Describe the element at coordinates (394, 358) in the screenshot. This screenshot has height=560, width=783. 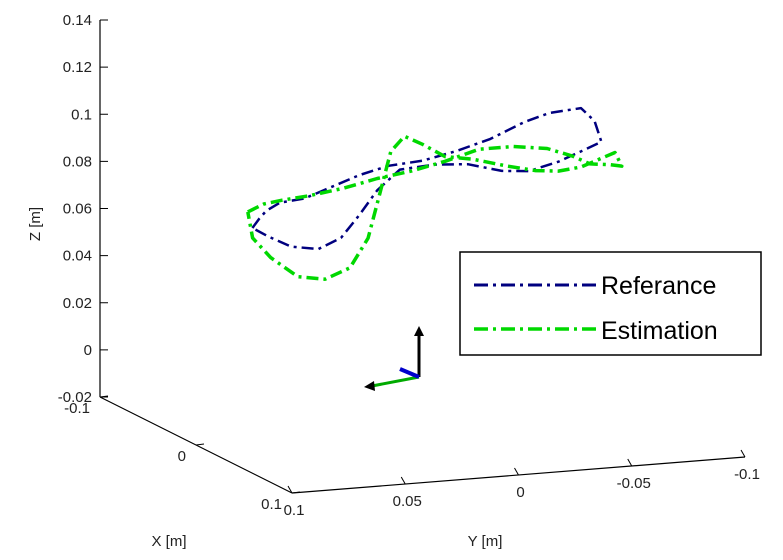
I see `coordinate-frame-icon` at that location.